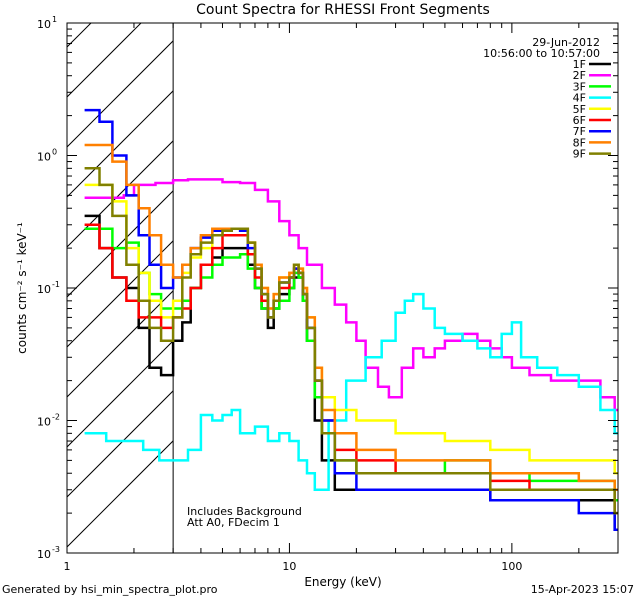 Image resolution: width=640 pixels, height=600 pixels. I want to click on legend-label-6f: 6F, so click(579, 120).